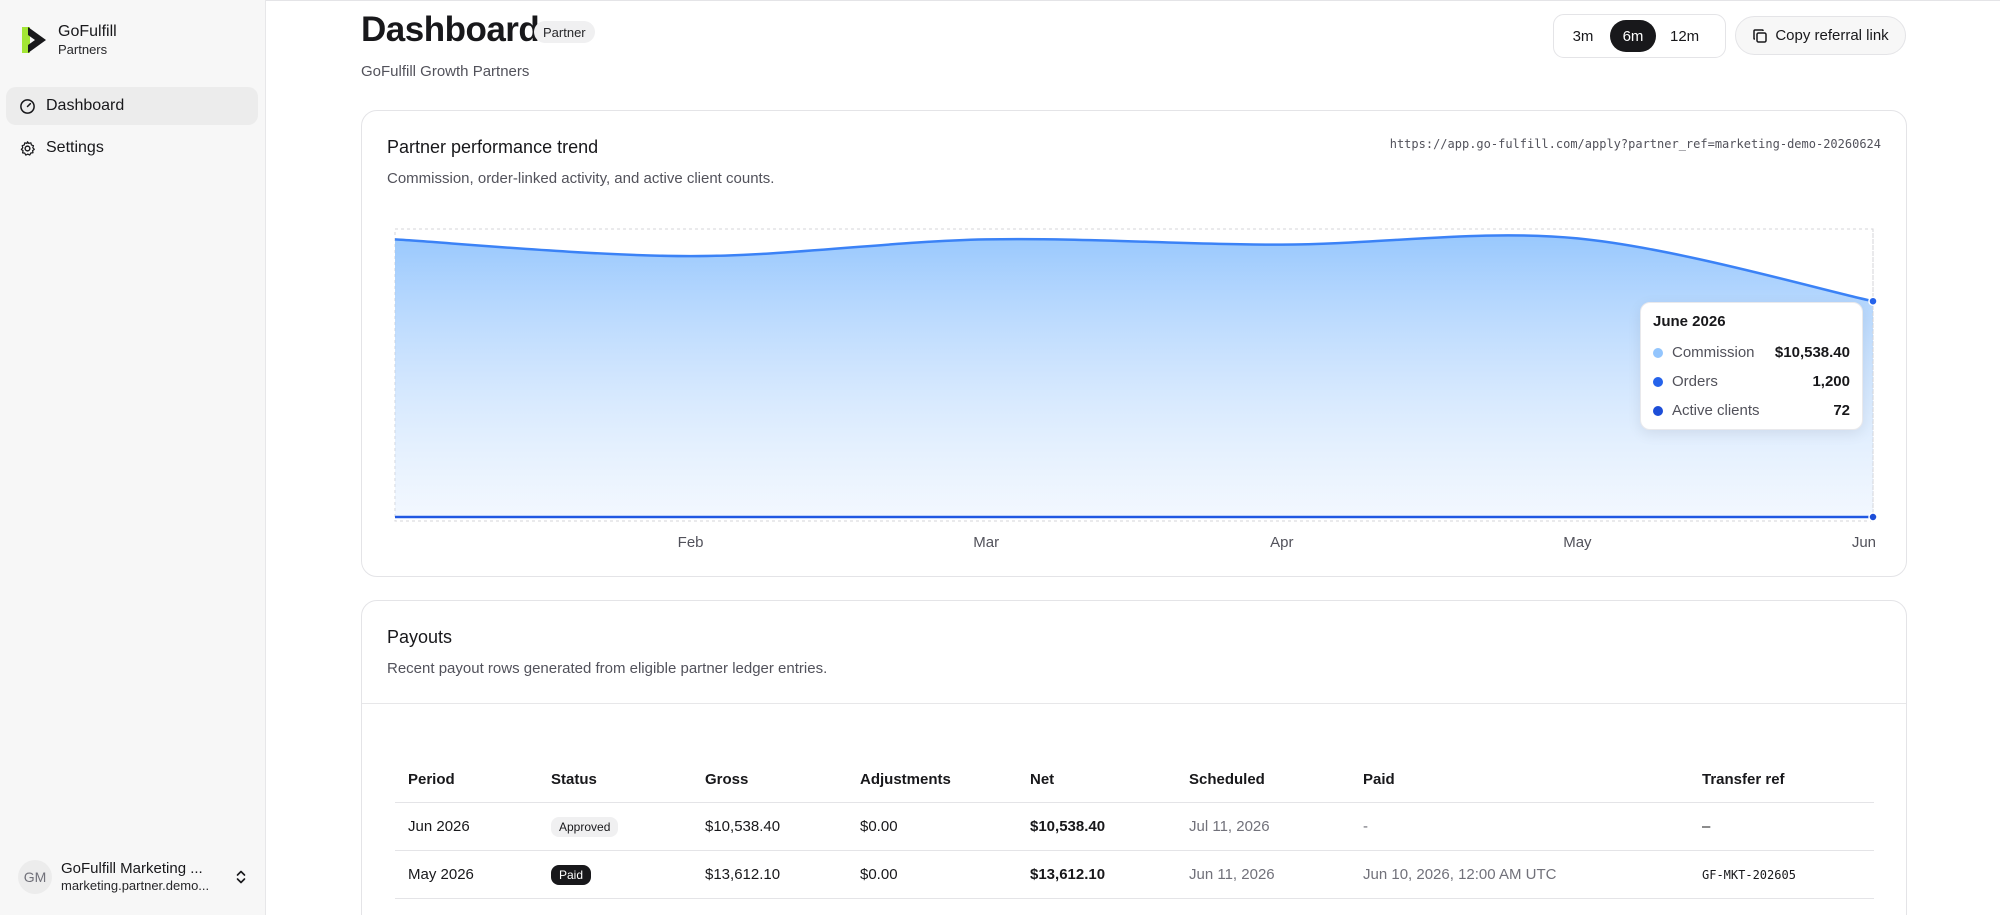 This screenshot has width=2000, height=915. Describe the element at coordinates (1232, 874) in the screenshot. I see `scheduled-cell: Jun 11, 2026` at that location.